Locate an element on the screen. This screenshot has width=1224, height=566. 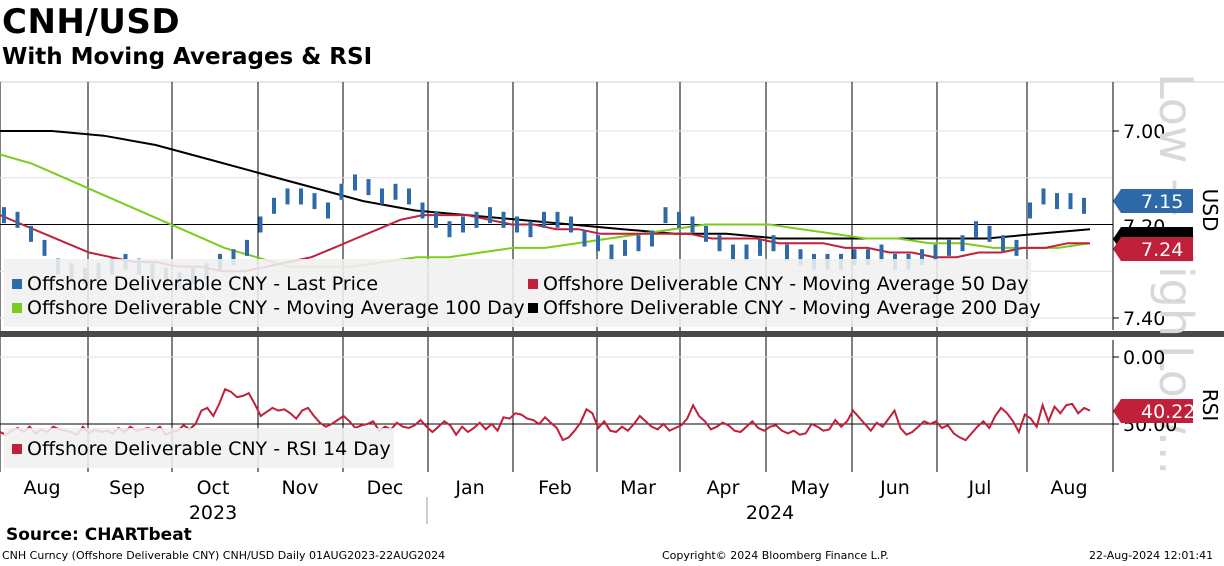
footer-copyright: Copyright© 2024 Bloomberg Finance L.P. is located at coordinates (775, 555).